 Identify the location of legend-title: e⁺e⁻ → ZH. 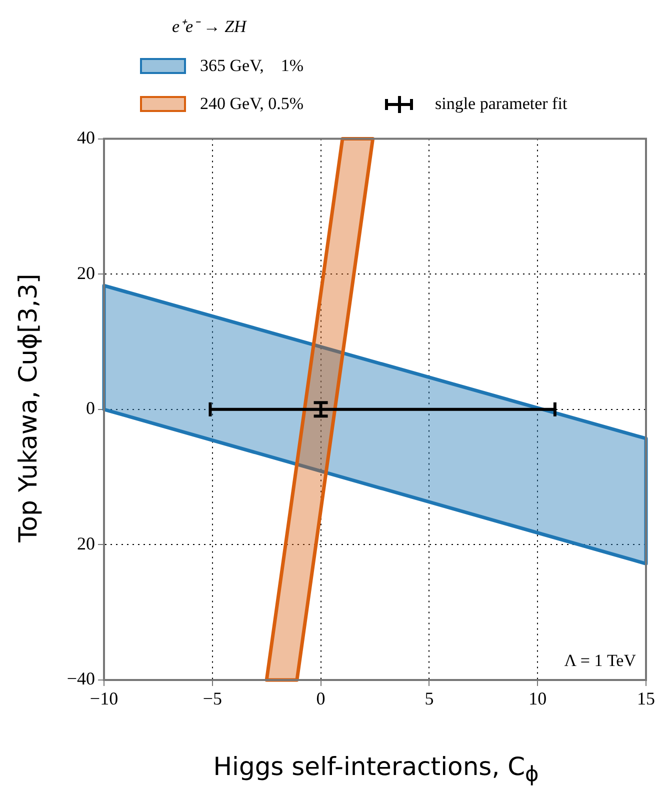
(209, 26).